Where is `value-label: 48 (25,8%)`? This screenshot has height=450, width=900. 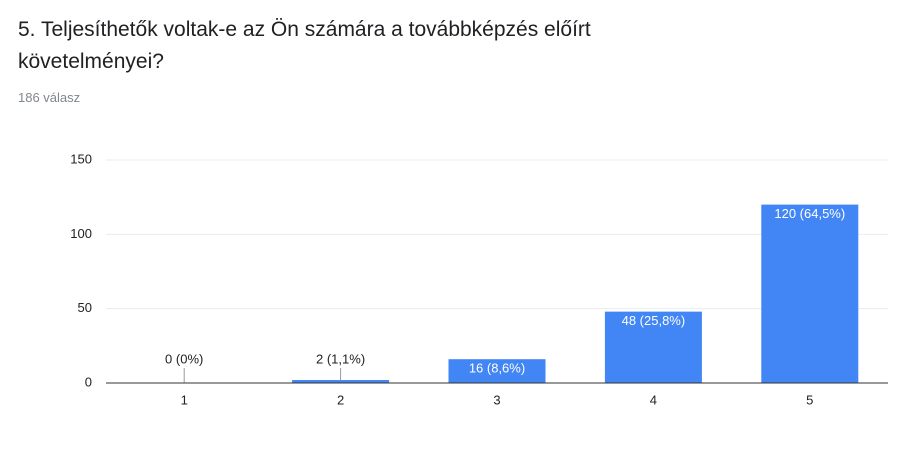 value-label: 48 (25,8%) is located at coordinates (654, 320).